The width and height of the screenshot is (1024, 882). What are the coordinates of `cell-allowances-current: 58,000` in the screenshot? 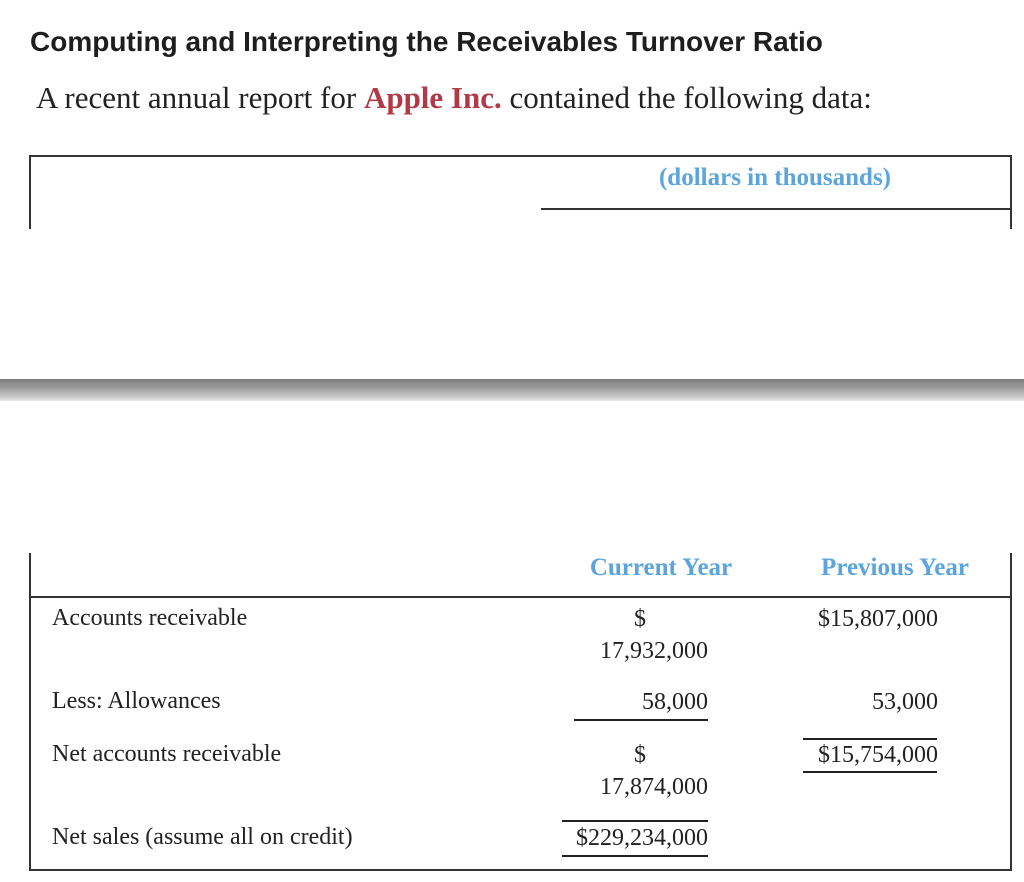 It's located at (675, 702).